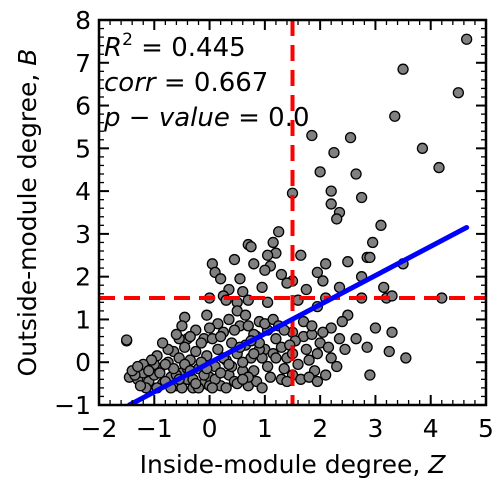 This screenshot has height=491, width=504. What do you see at coordinates (175, 46) in the screenshot?
I see `annotation-r-squared: R2 = 0.445` at bounding box center [175, 46].